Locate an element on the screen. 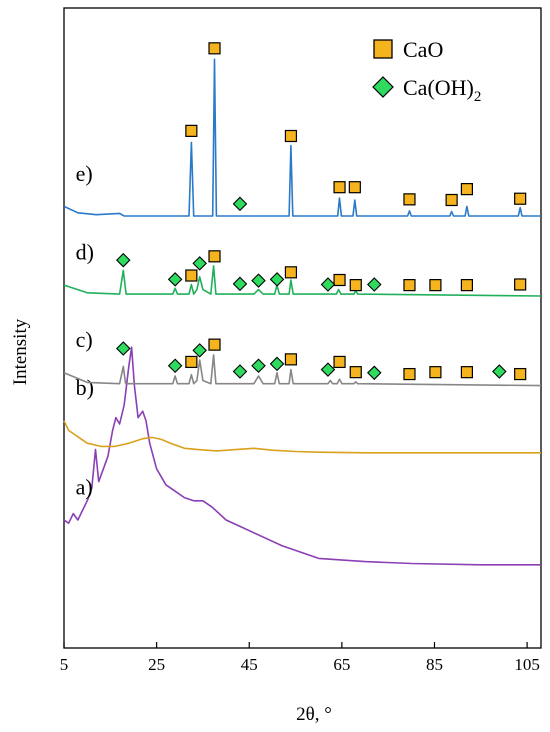  legend-label: Ca(OH)2 is located at coordinates (442, 90).